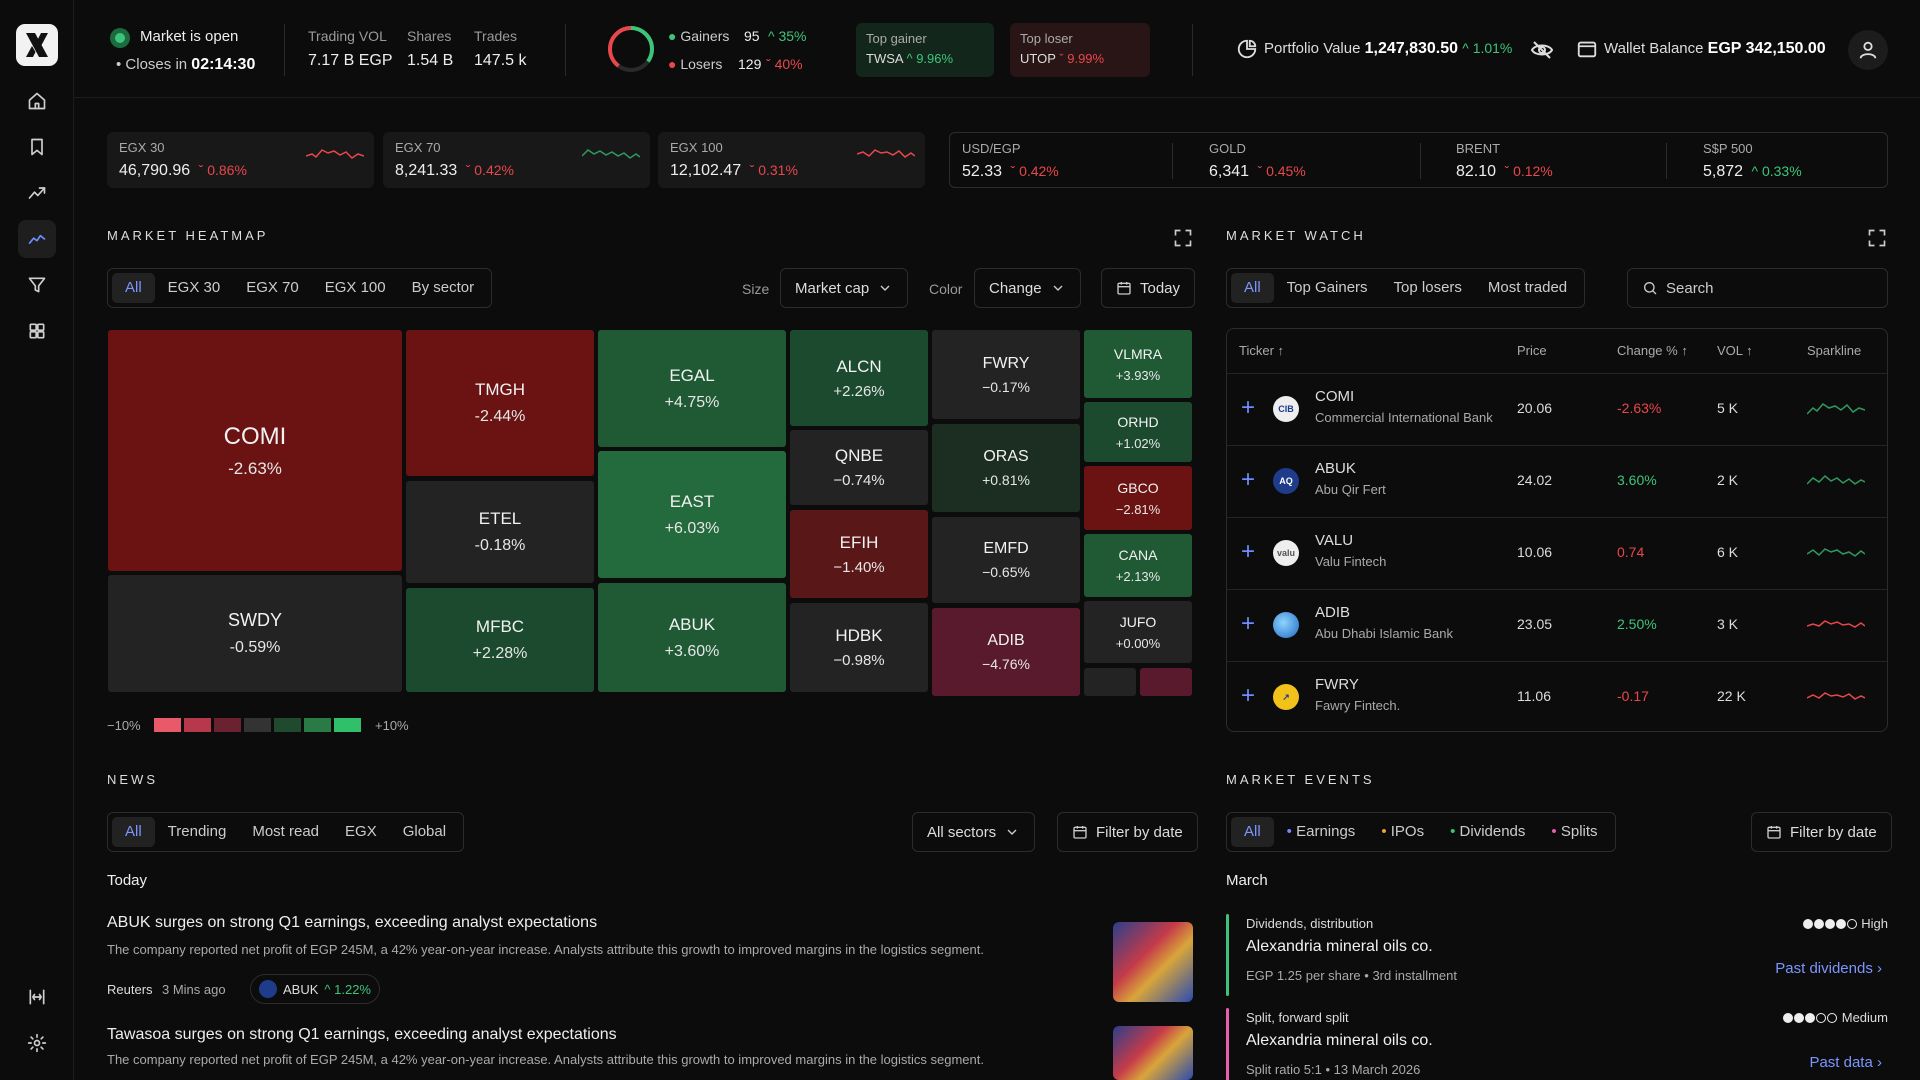 This screenshot has height=1080, width=1920. I want to click on index-card-egx30: EGX 30 46,790.96 ˇ 0.86%, so click(240, 160).